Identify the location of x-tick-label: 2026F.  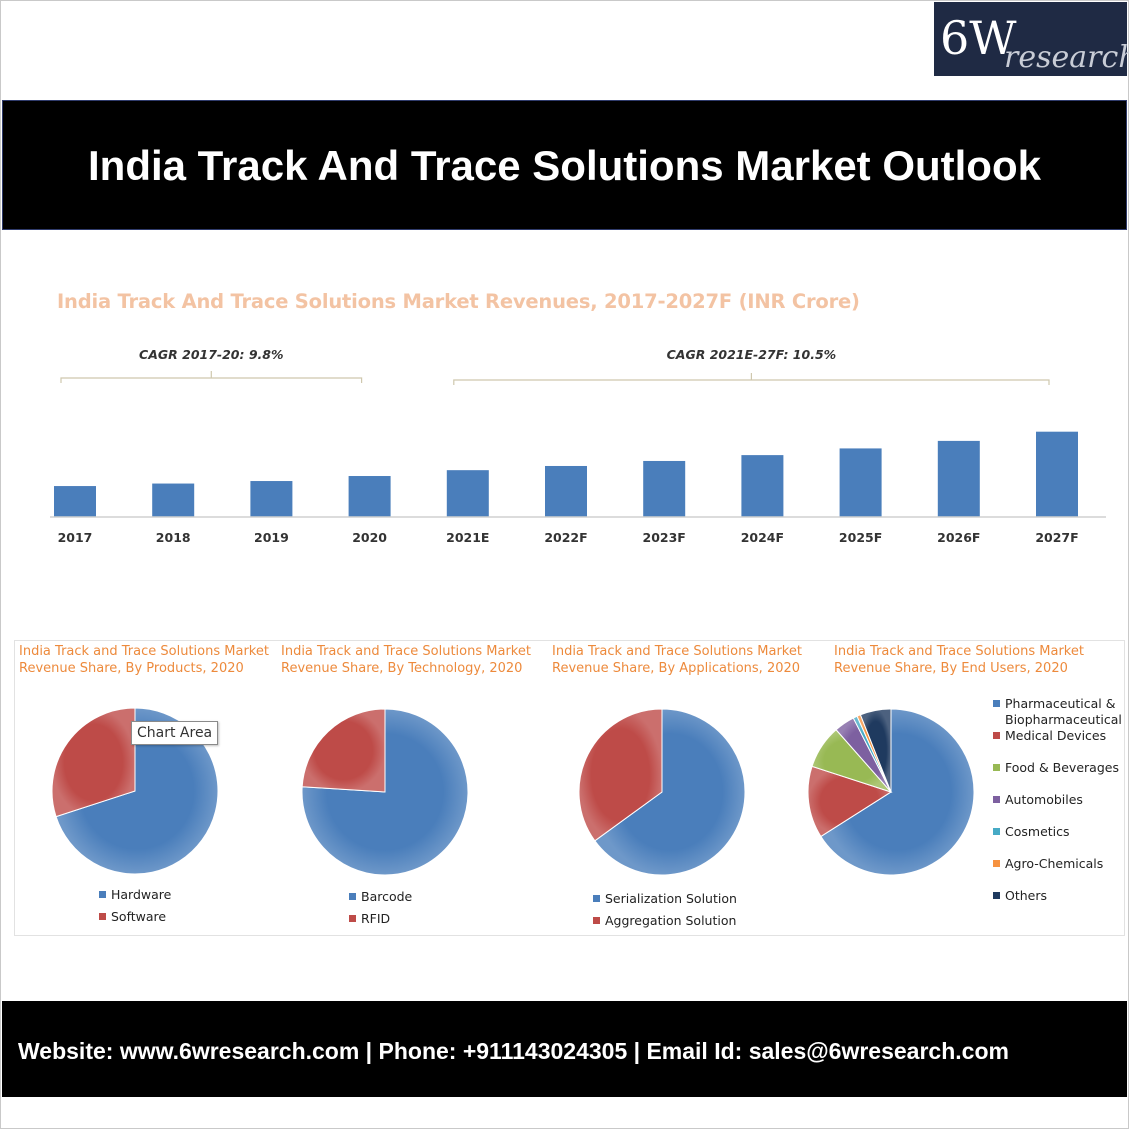
(958, 537).